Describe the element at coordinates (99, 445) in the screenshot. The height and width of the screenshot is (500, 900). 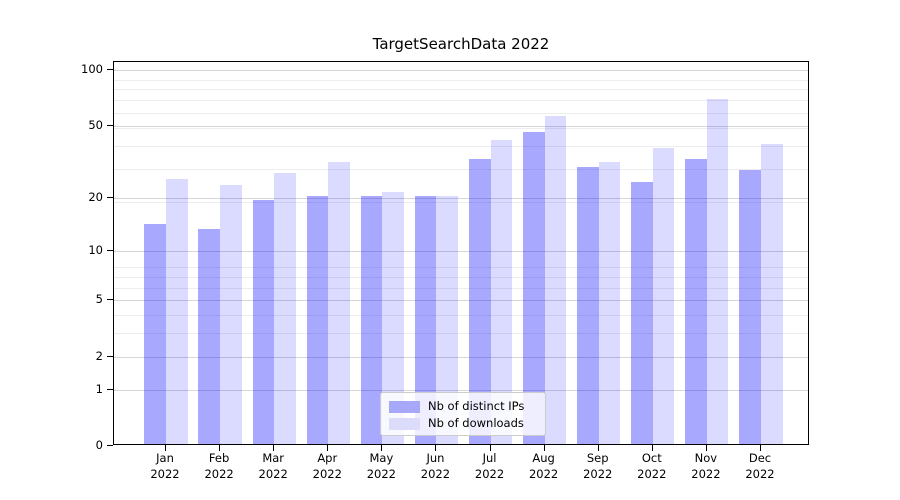
I see `y-tick-label: 0` at that location.